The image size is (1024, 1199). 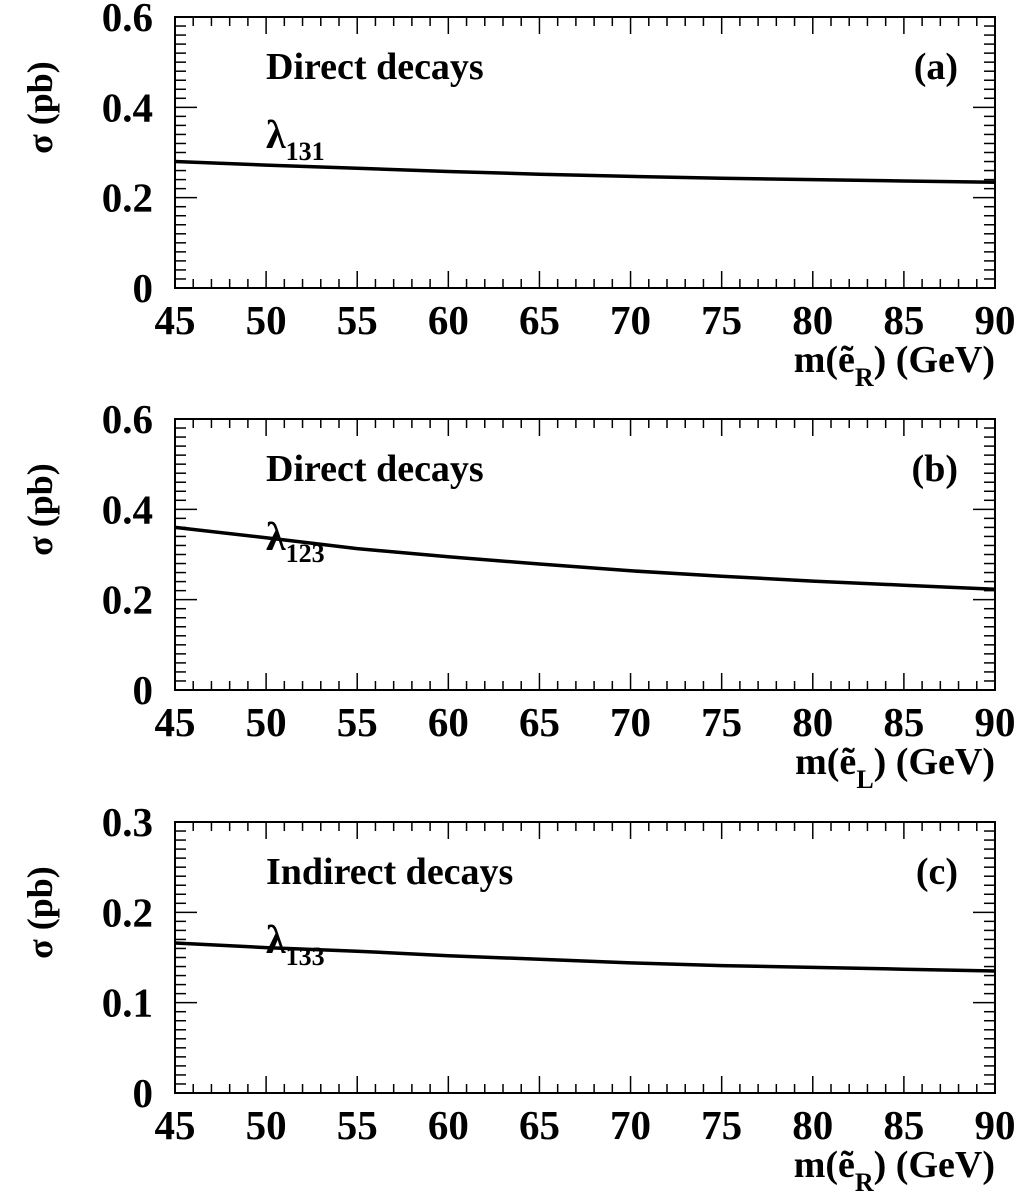 I want to click on panel-label: (a), so click(x=936, y=67).